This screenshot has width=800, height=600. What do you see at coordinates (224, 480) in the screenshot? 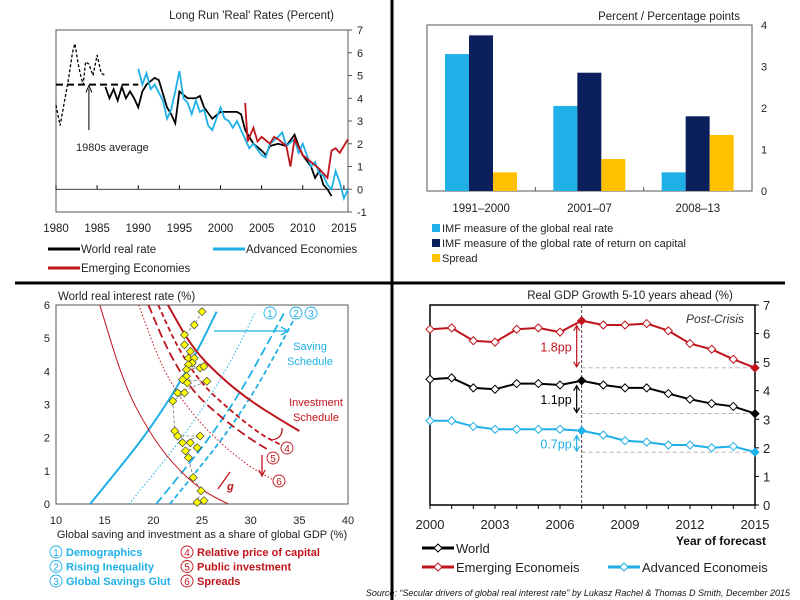
I see `shift-arrow-g` at bounding box center [224, 480].